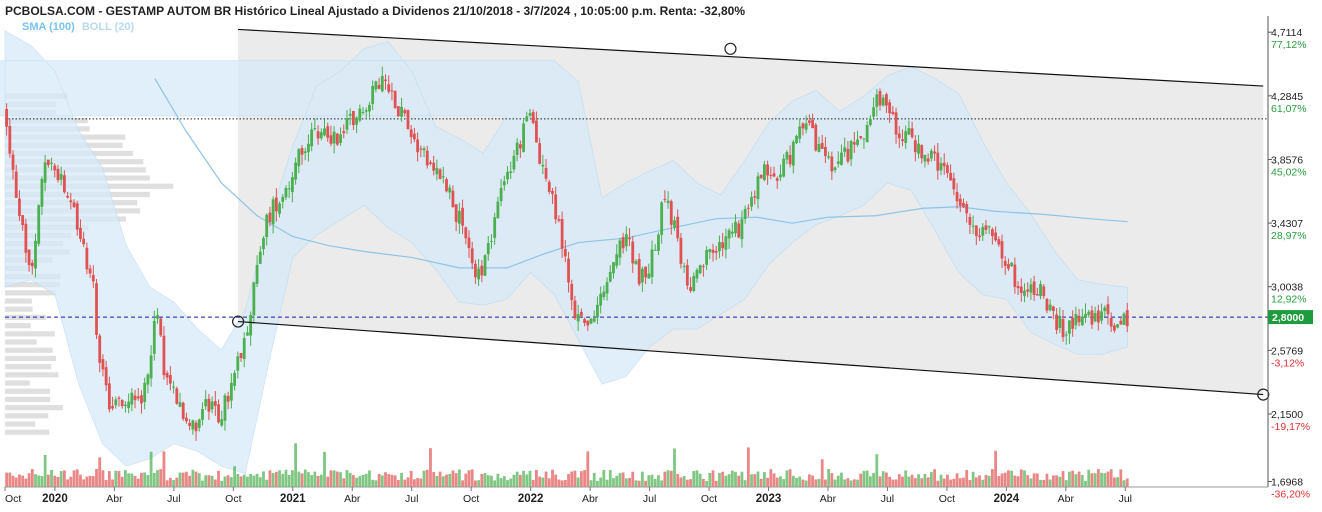  What do you see at coordinates (108, 27) in the screenshot?
I see `legend-boll: BOLL (20)` at bounding box center [108, 27].